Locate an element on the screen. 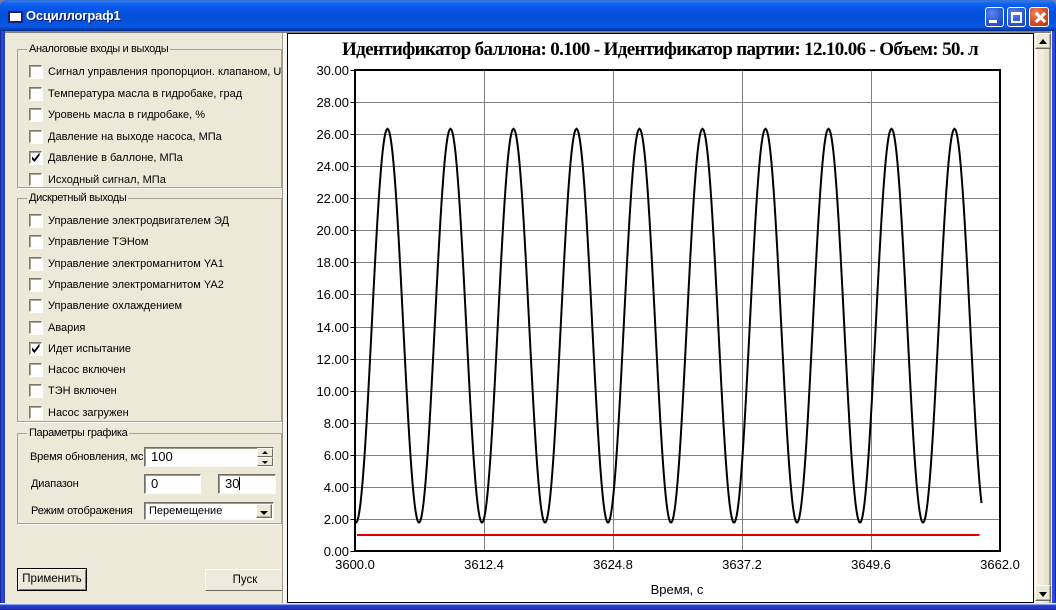 Image resolution: width=1056 pixels, height=610 pixels. svg-text: 3600.0 is located at coordinates (355, 564).